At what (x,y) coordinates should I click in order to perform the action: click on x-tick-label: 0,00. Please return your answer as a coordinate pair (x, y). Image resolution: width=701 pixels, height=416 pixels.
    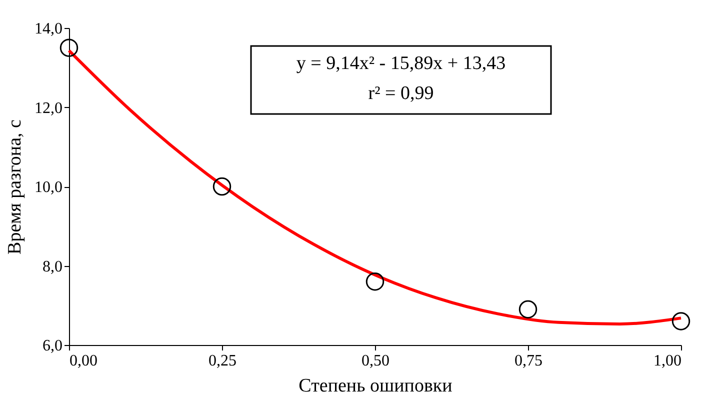
    Looking at the image, I should click on (84, 361).